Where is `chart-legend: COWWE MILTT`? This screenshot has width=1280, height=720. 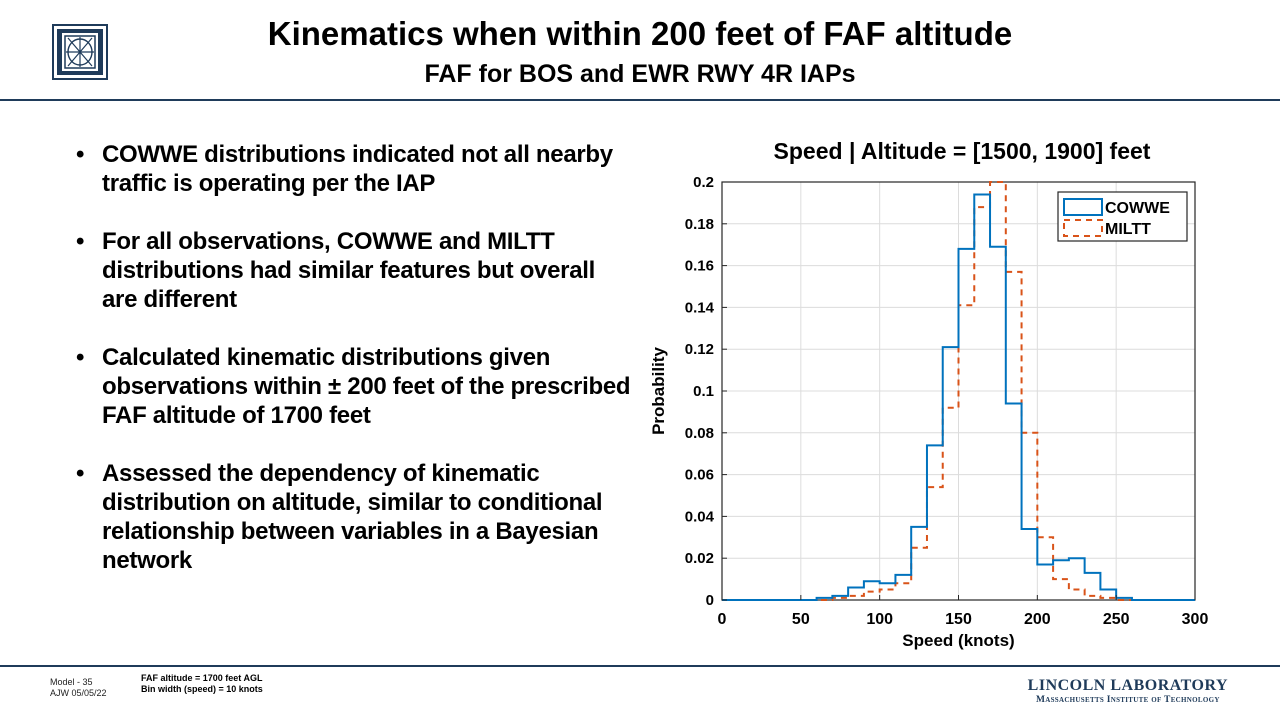 chart-legend: COWWE MILTT is located at coordinates (1122, 216).